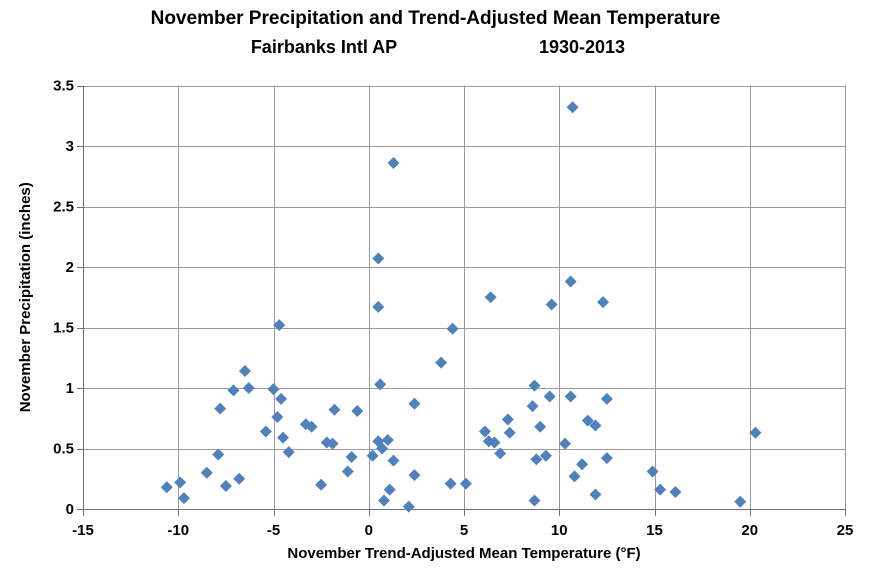  What do you see at coordinates (464, 530) in the screenshot?
I see `x-tick-label: 5` at bounding box center [464, 530].